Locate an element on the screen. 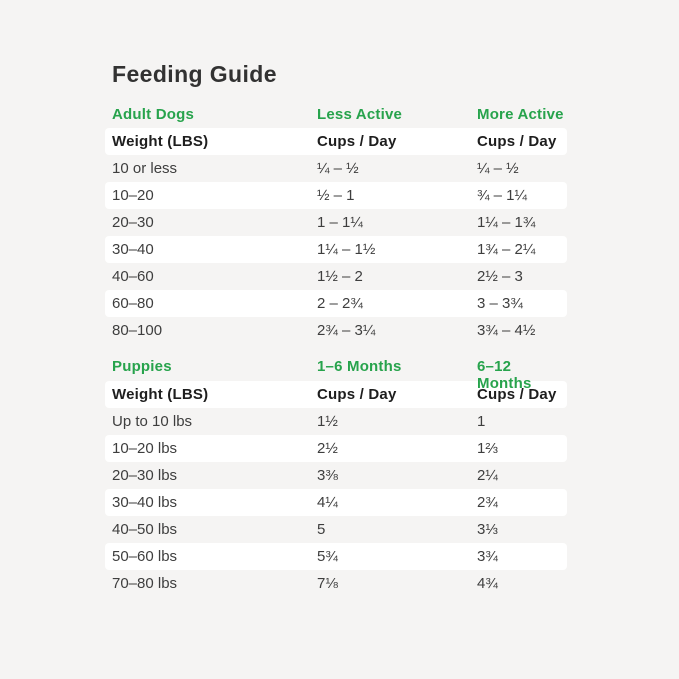 Image resolution: width=679 pixels, height=679 pixels. cell-cups-per-day: 5 is located at coordinates (321, 529).